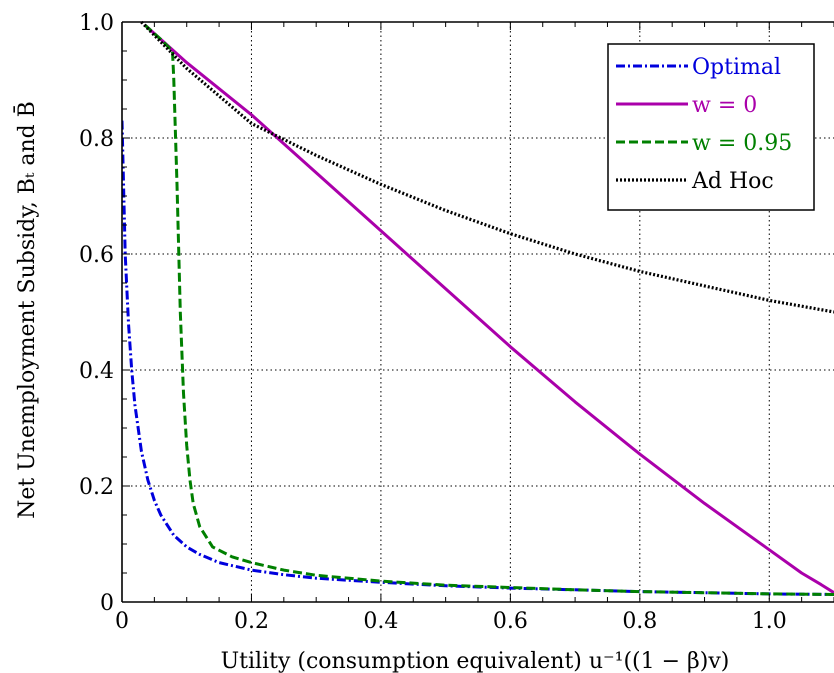 The height and width of the screenshot is (673, 834). I want to click on y-tick-label: 0.2, so click(96, 487).